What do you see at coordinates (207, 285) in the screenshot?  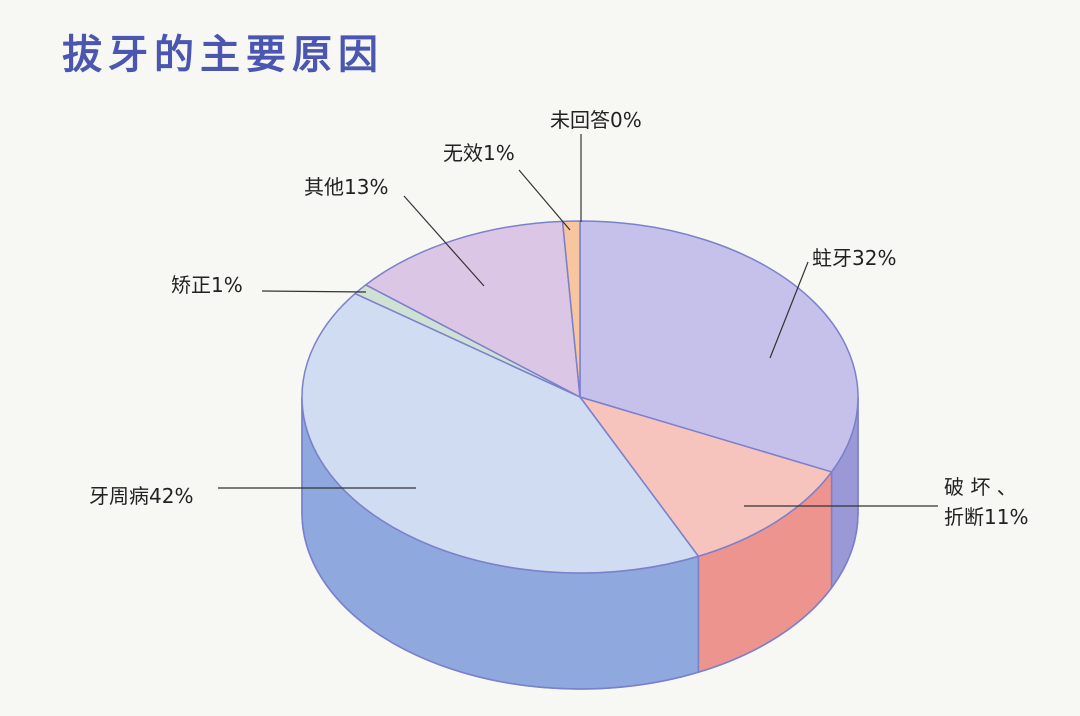 I see `slice-label: 矫正1%` at bounding box center [207, 285].